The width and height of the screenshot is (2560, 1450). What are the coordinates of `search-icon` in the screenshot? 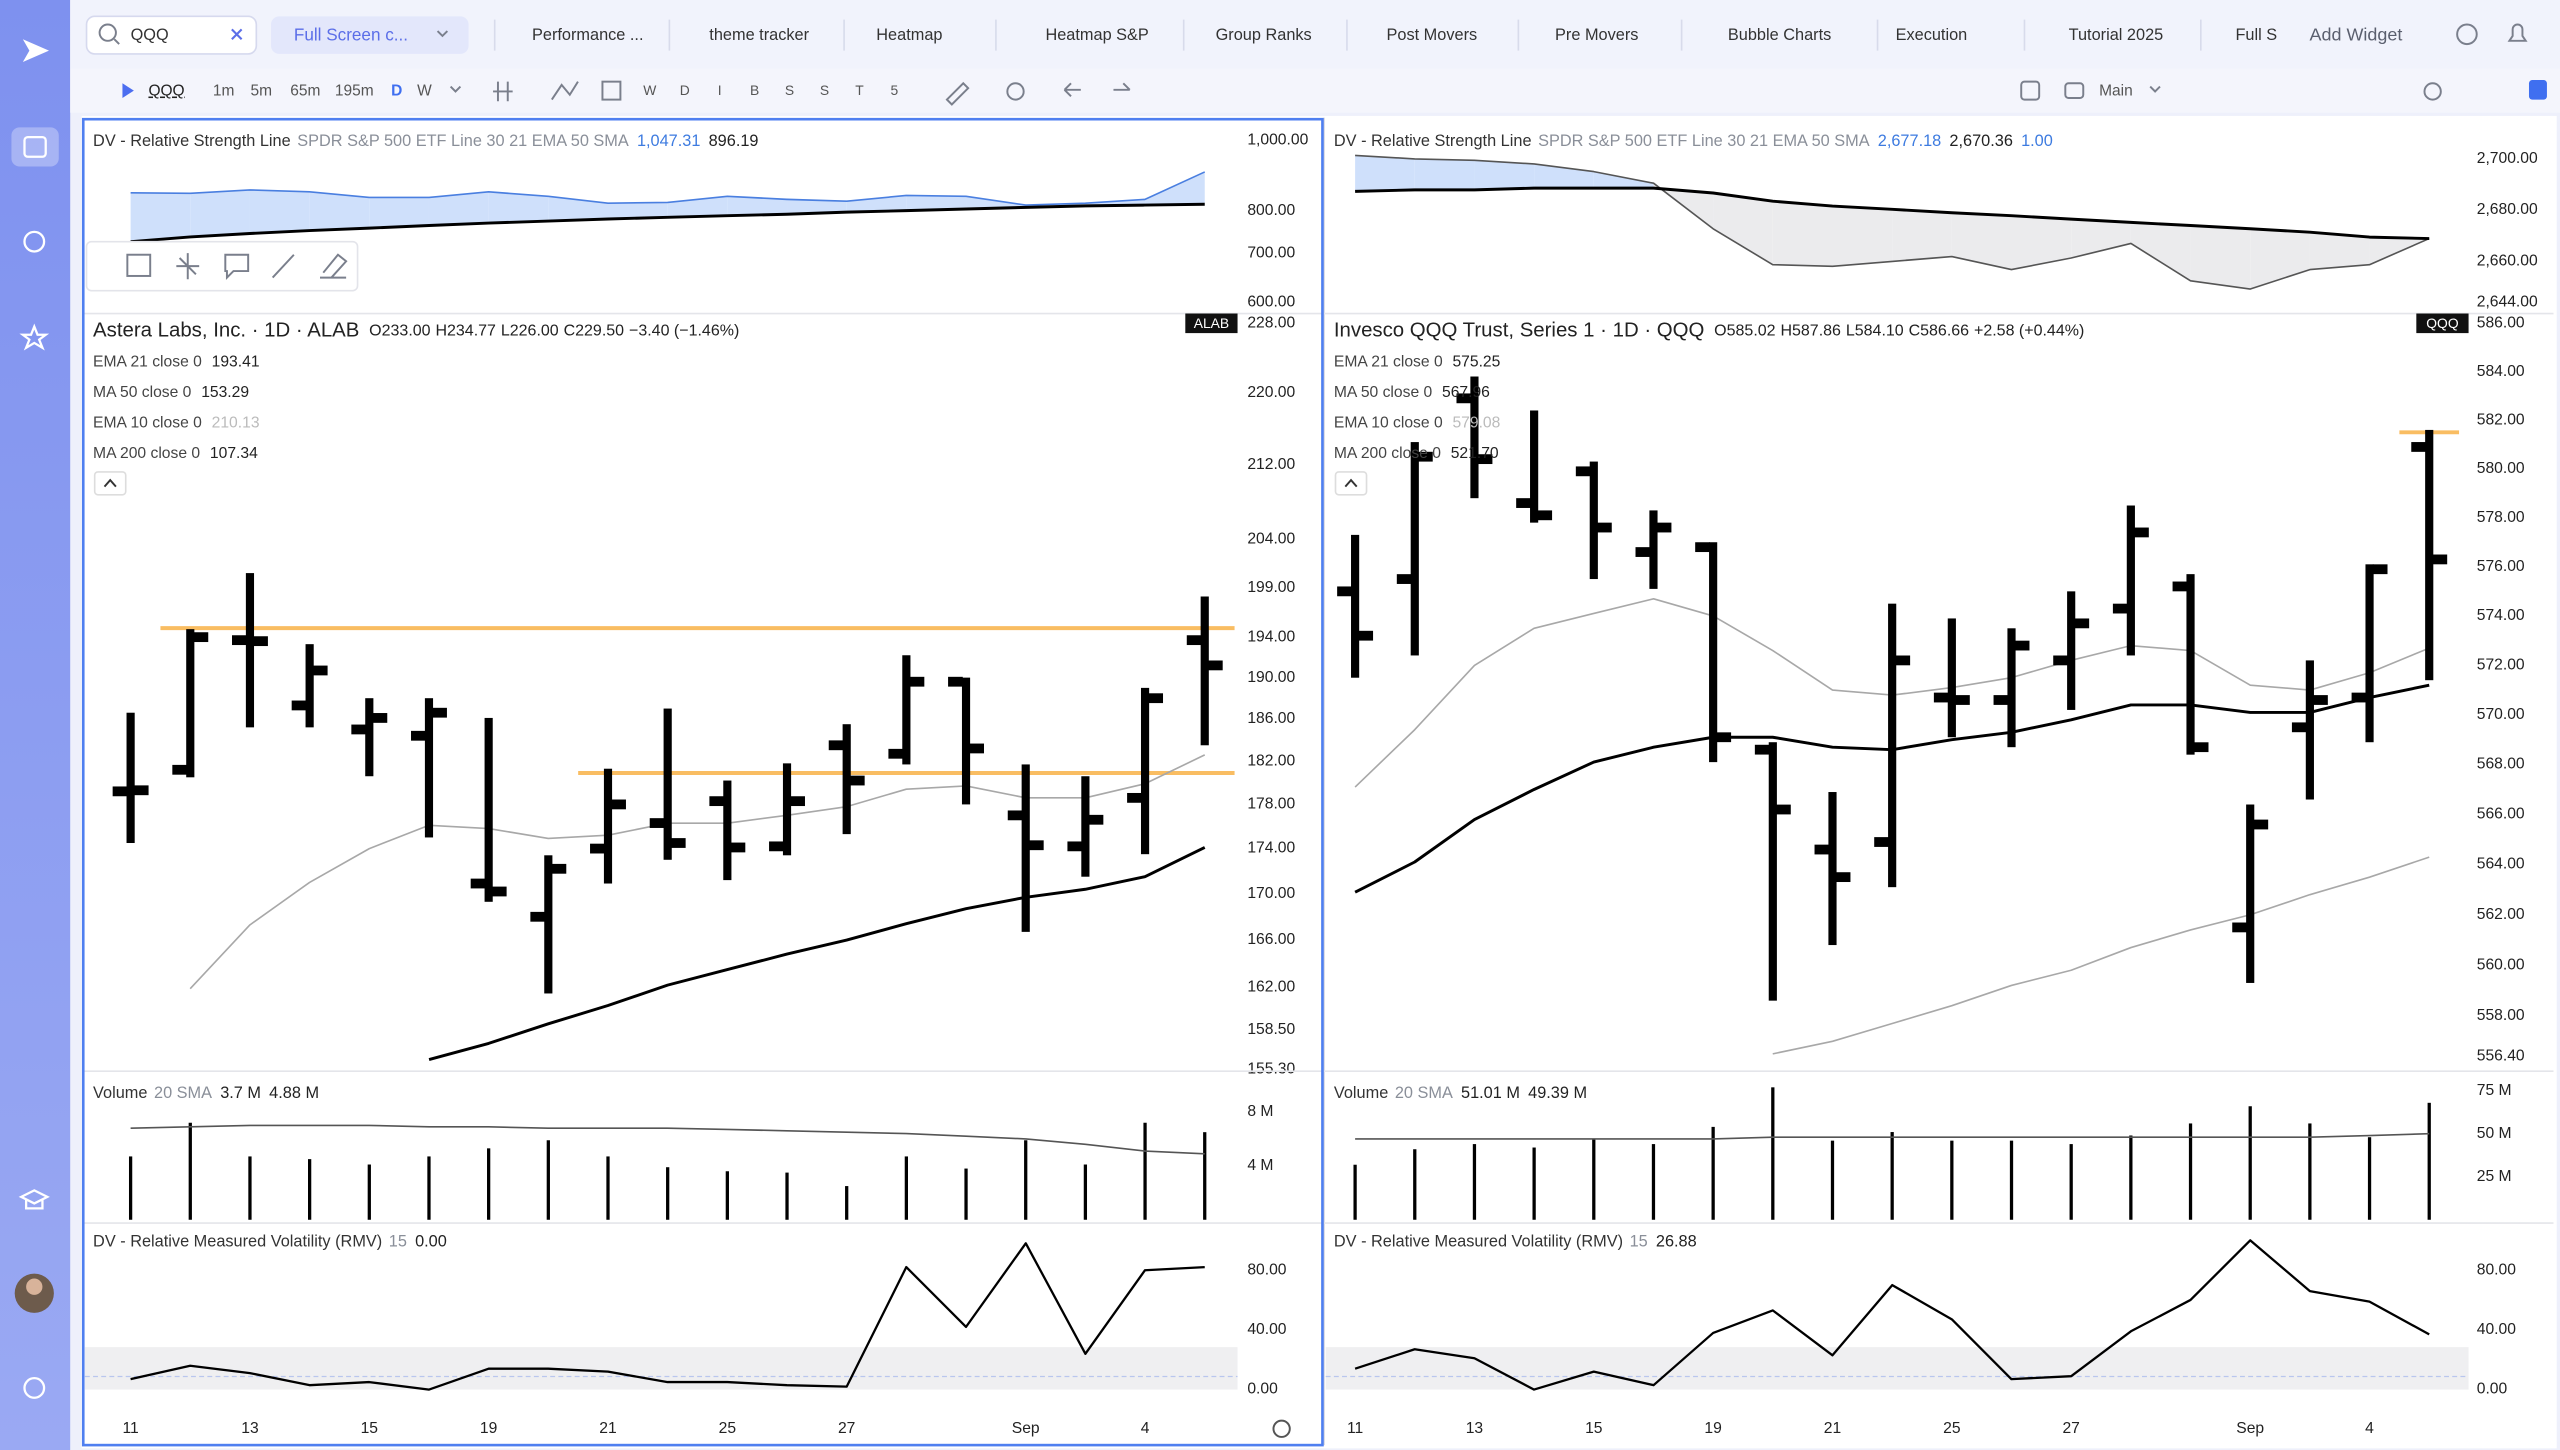 It's located at (107, 32).